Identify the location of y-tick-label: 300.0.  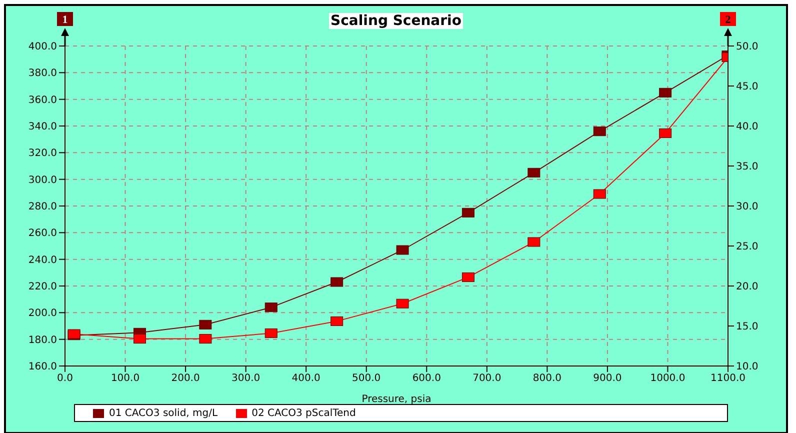
(42, 180).